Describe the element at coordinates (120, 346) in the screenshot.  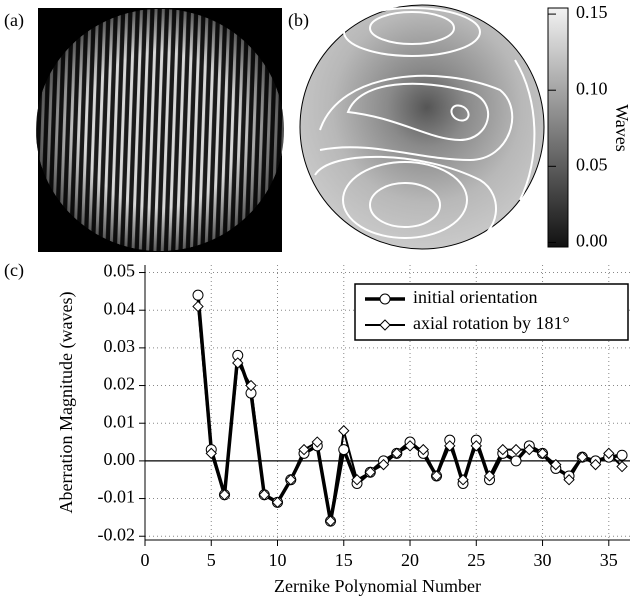
I see `y-tick-label: 0.03` at that location.